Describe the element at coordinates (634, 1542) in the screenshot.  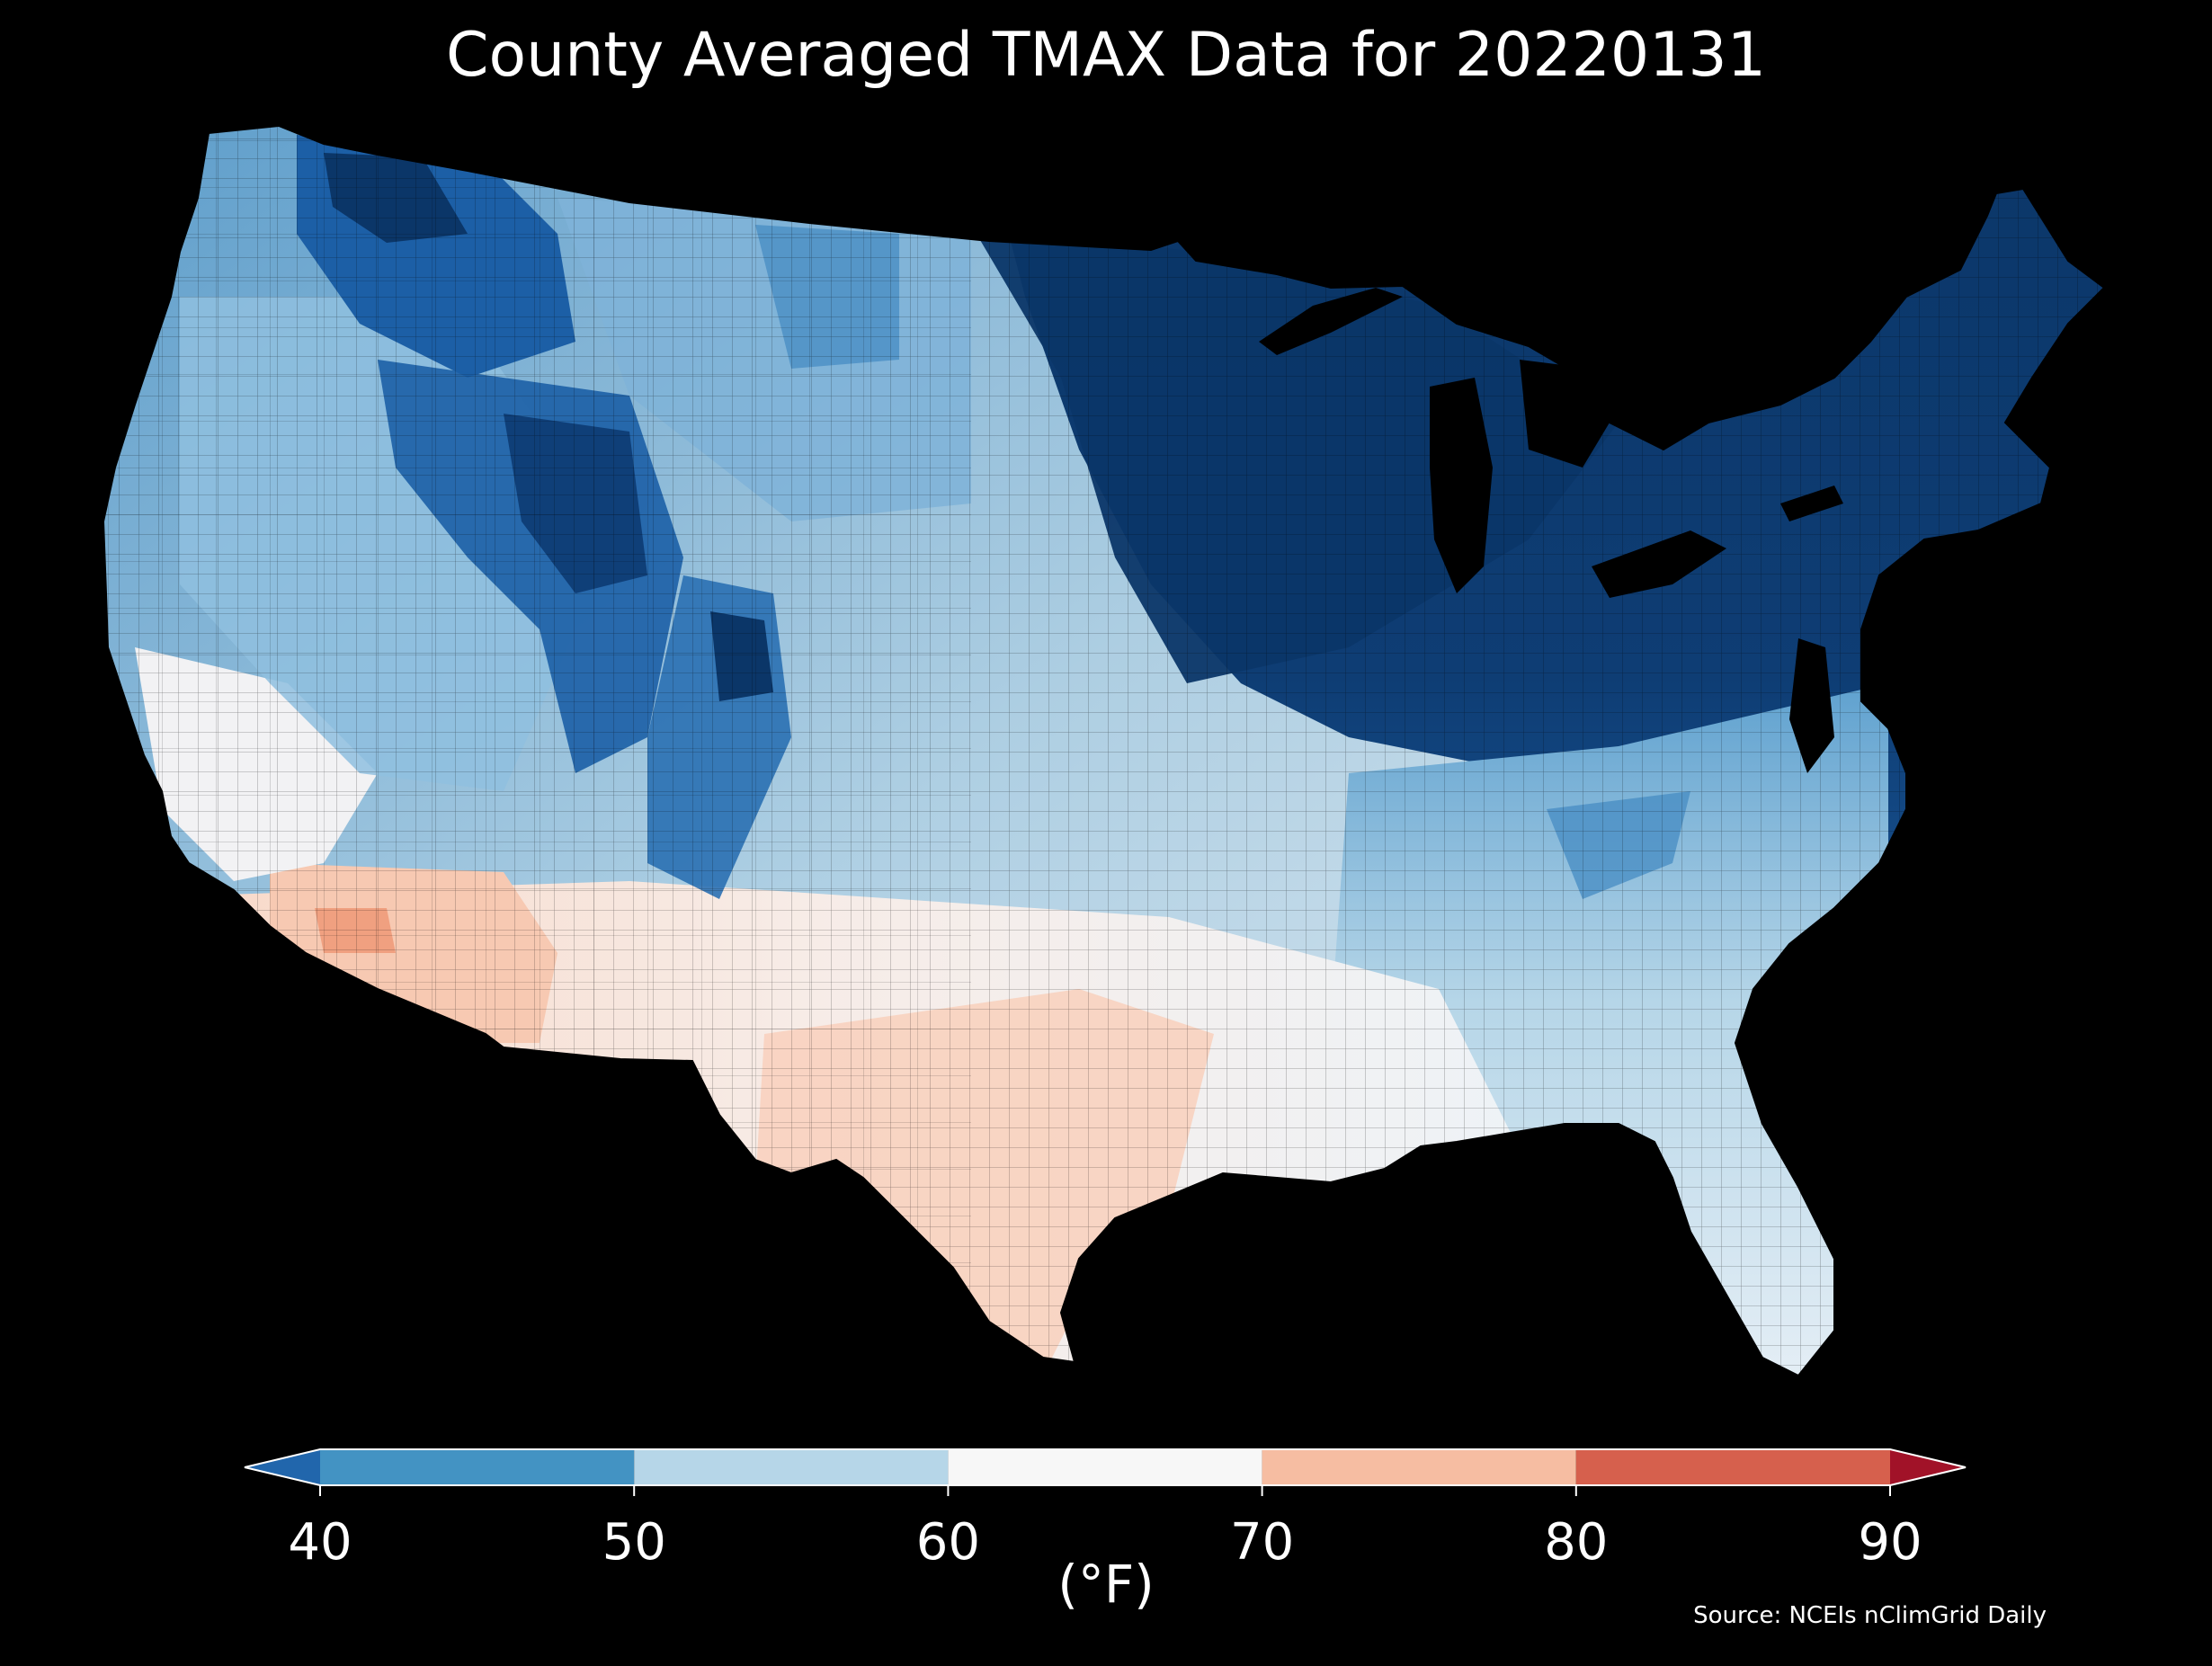
I see `colorbar-tick-label: 50` at that location.